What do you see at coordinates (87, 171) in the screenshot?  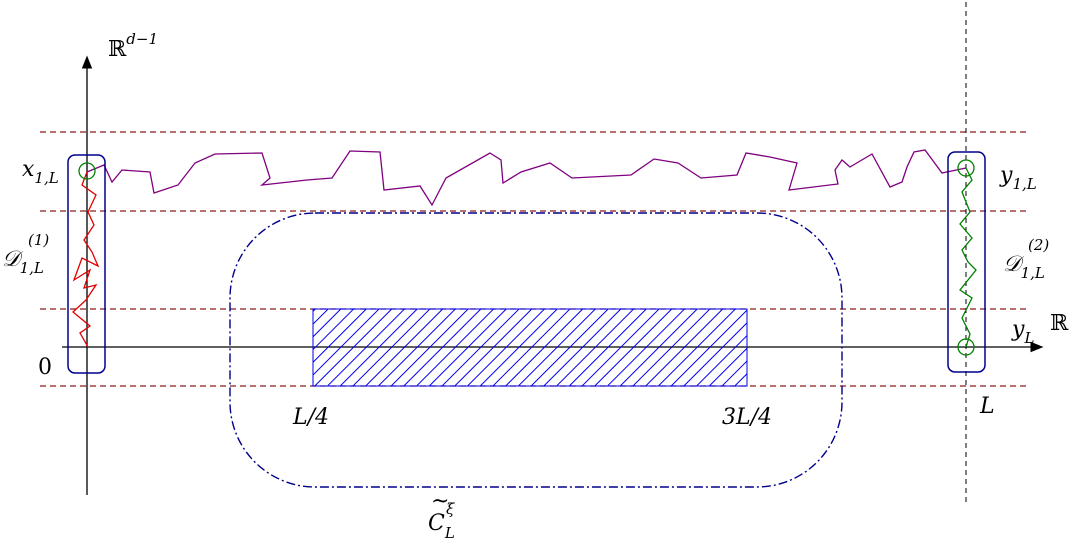 I see `endpoint-circle-x1L` at bounding box center [87, 171].